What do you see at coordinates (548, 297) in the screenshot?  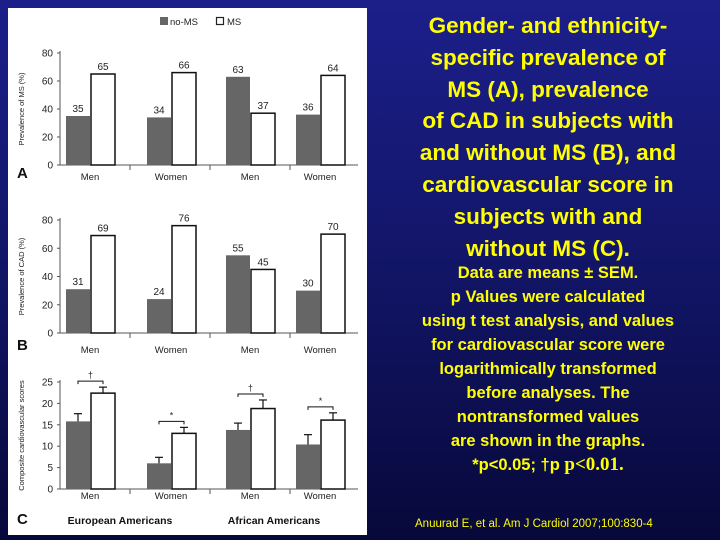 I see `note-line: p Values were calculated` at bounding box center [548, 297].